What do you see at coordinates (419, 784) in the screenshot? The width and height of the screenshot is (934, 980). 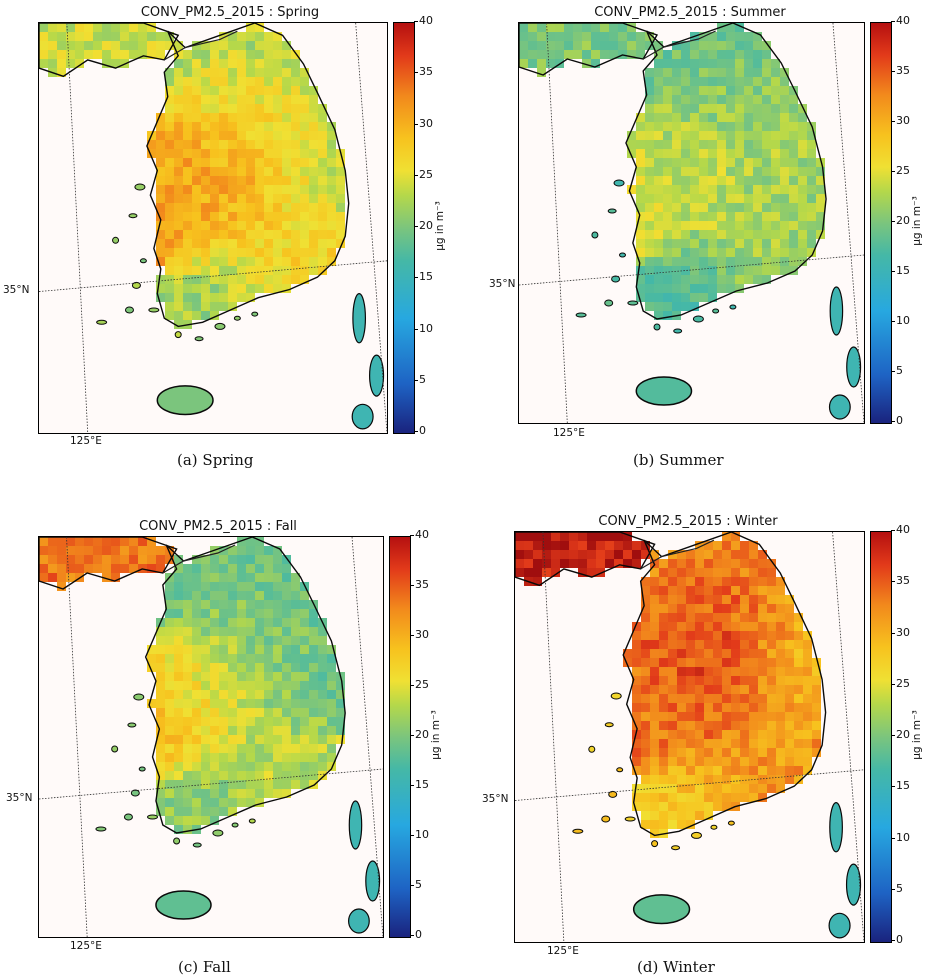 I see `colorbar-tick-label: 15` at bounding box center [419, 784].